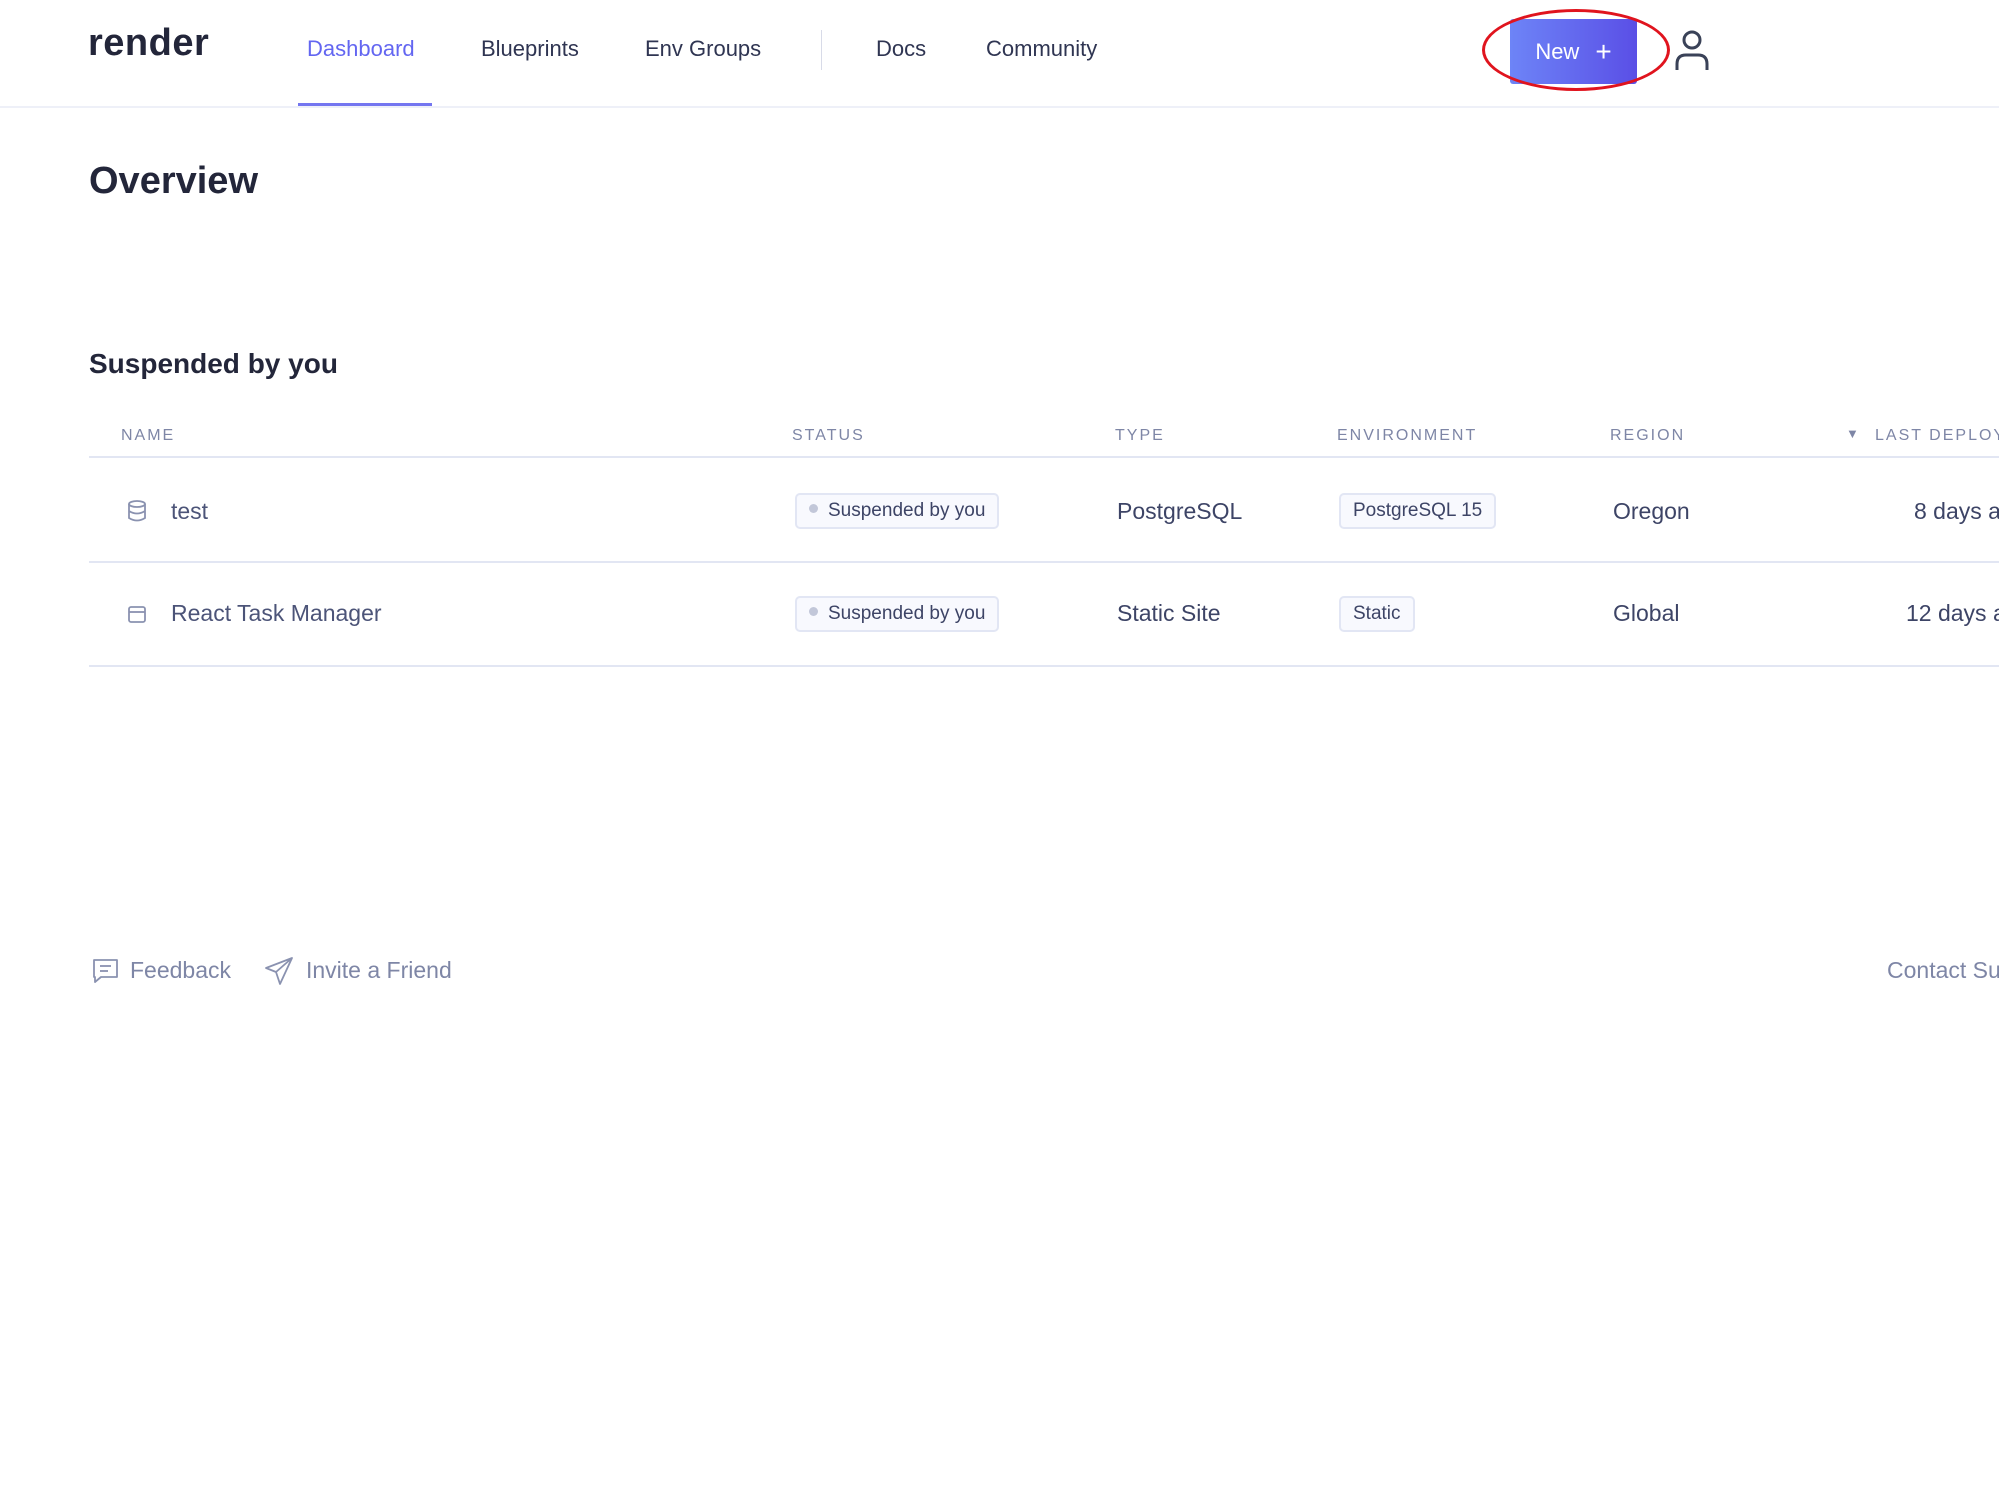  What do you see at coordinates (379, 970) in the screenshot?
I see `invite-friend-link: Invite a Friend` at bounding box center [379, 970].